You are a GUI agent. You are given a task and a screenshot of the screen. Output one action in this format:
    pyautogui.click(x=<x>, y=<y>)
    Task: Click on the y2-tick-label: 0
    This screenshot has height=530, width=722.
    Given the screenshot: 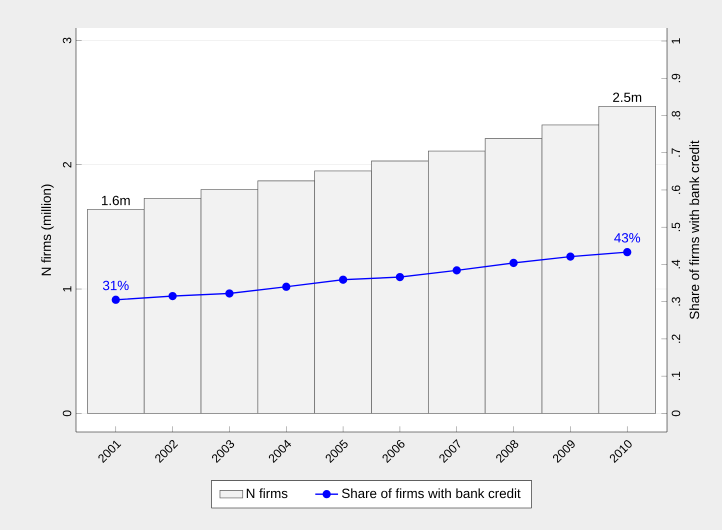 What is the action you would take?
    pyautogui.click(x=676, y=413)
    